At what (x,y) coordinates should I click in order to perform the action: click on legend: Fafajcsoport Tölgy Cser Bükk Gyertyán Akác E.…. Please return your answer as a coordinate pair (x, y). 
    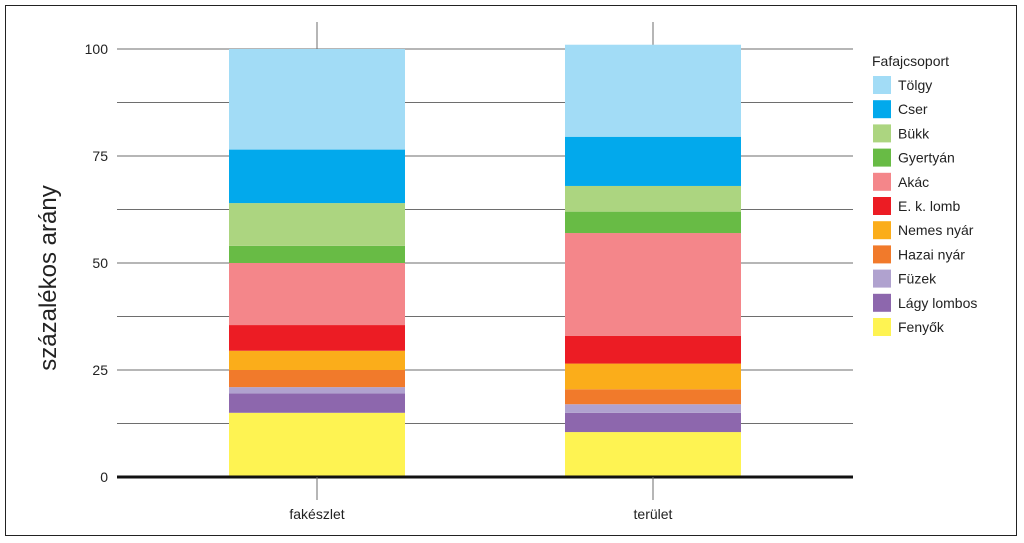
    Looking at the image, I should click on (924, 194).